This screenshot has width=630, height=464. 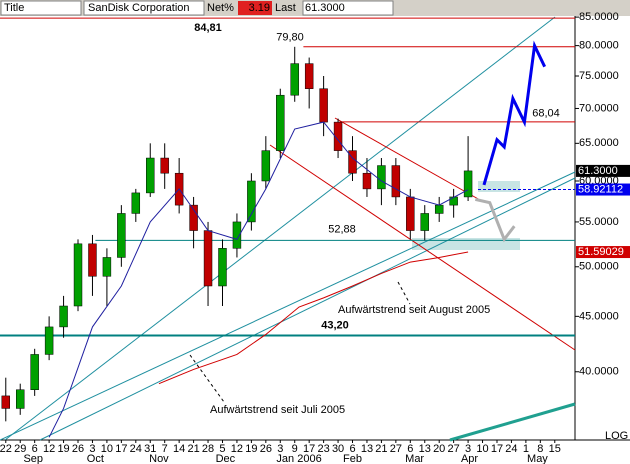 I want to click on level-label: 79,80, so click(x=290, y=38).